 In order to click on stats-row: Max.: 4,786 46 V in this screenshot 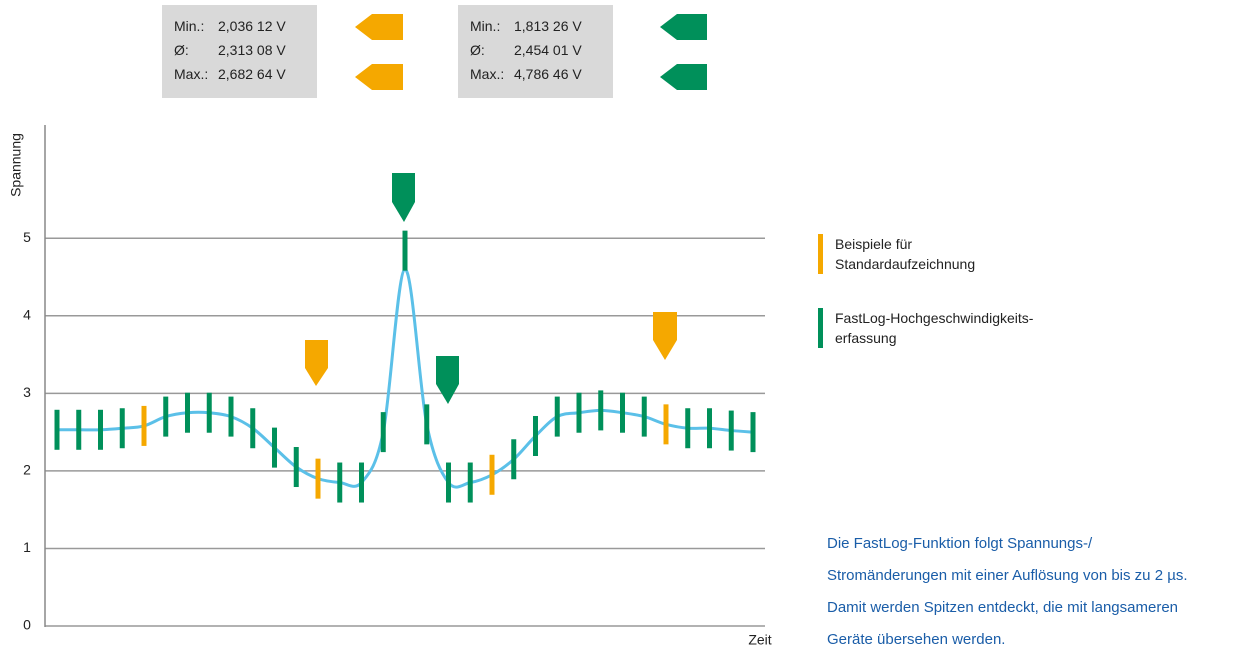, I will do `click(535, 74)`.